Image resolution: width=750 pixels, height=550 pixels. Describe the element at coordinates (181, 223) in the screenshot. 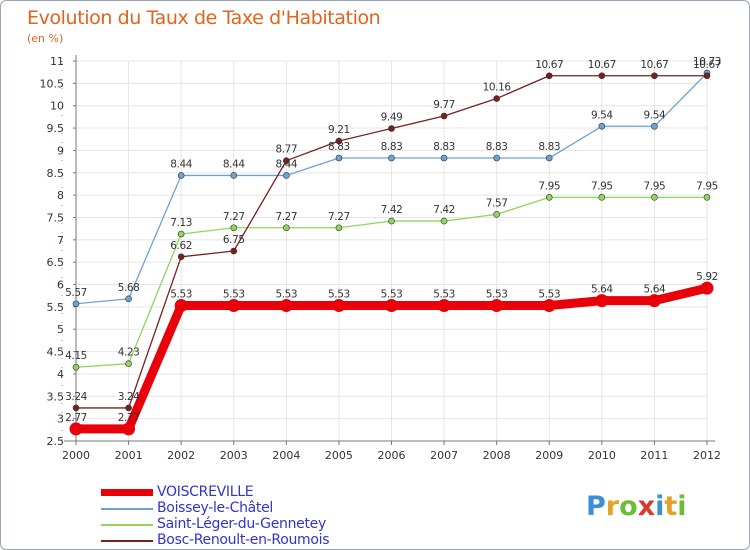

I see `data-label-saint-leger-du-gennetey: 7.13` at that location.